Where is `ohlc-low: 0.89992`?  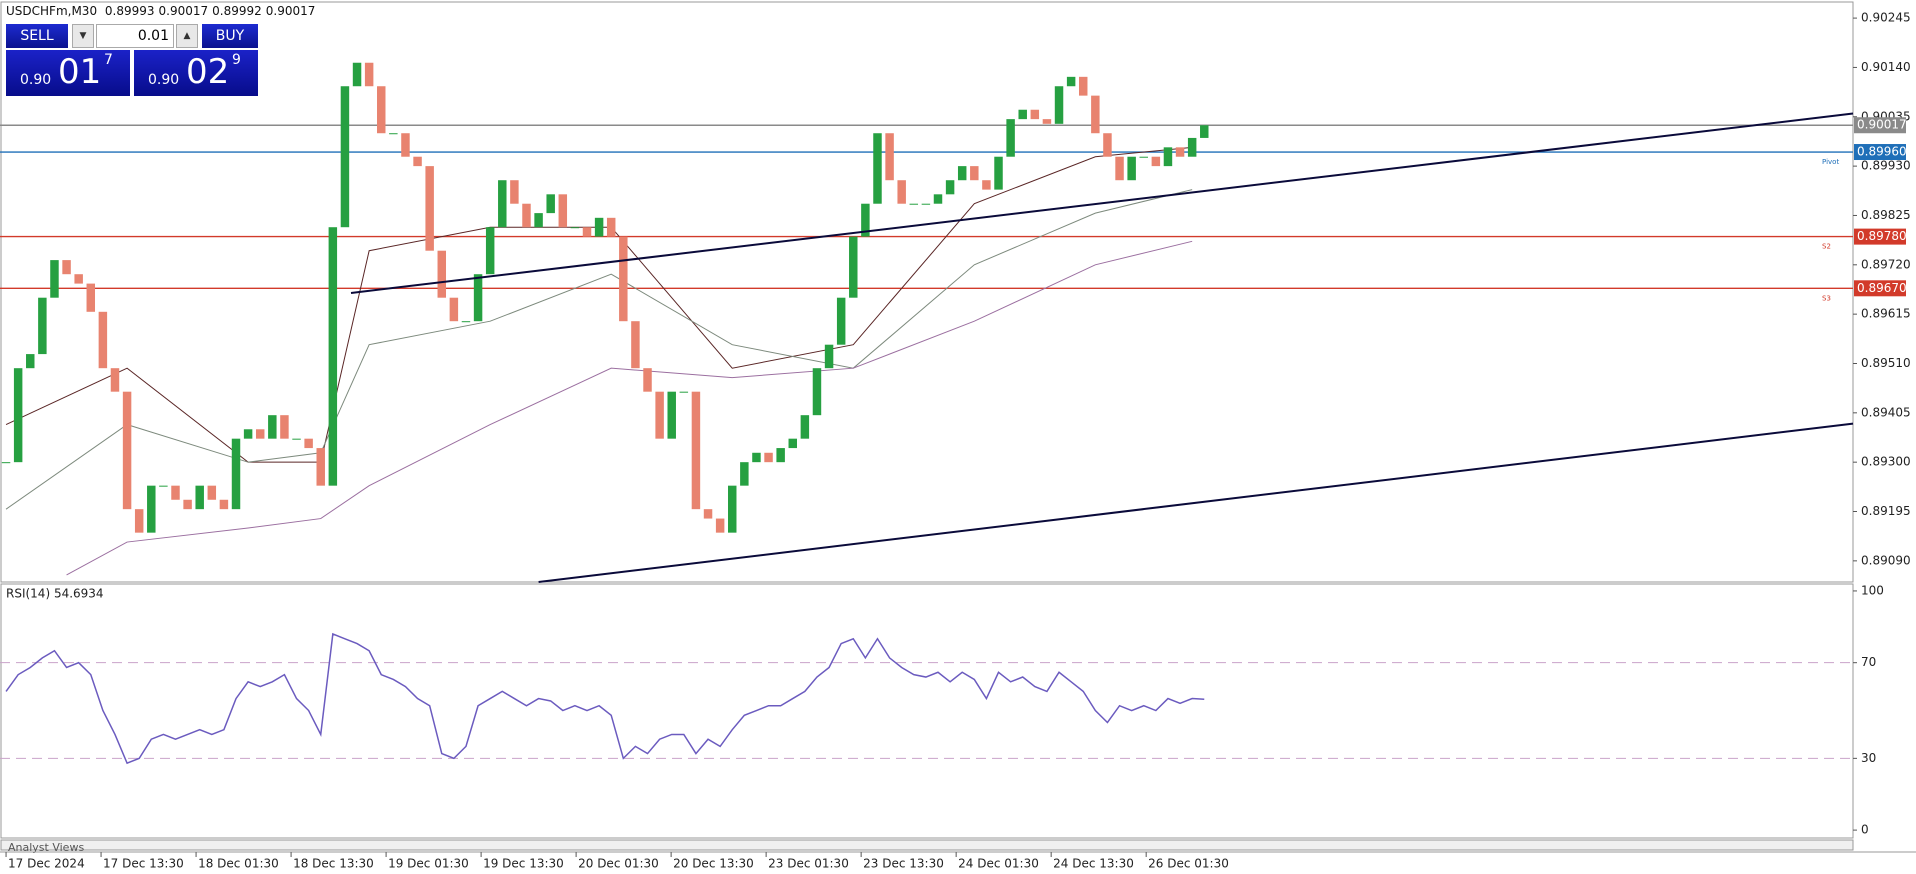 ohlc-low: 0.89992 is located at coordinates (237, 11).